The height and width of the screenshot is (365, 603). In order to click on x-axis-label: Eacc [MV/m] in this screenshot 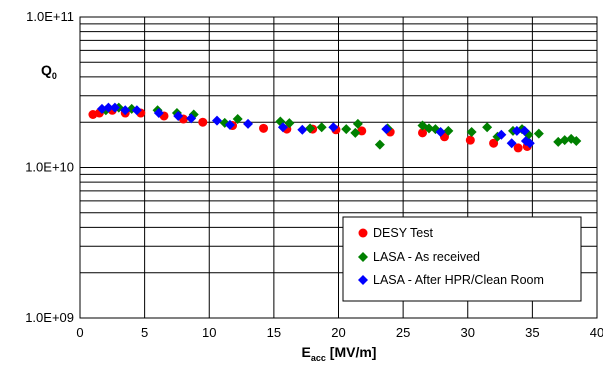, I will do `click(339, 353)`.